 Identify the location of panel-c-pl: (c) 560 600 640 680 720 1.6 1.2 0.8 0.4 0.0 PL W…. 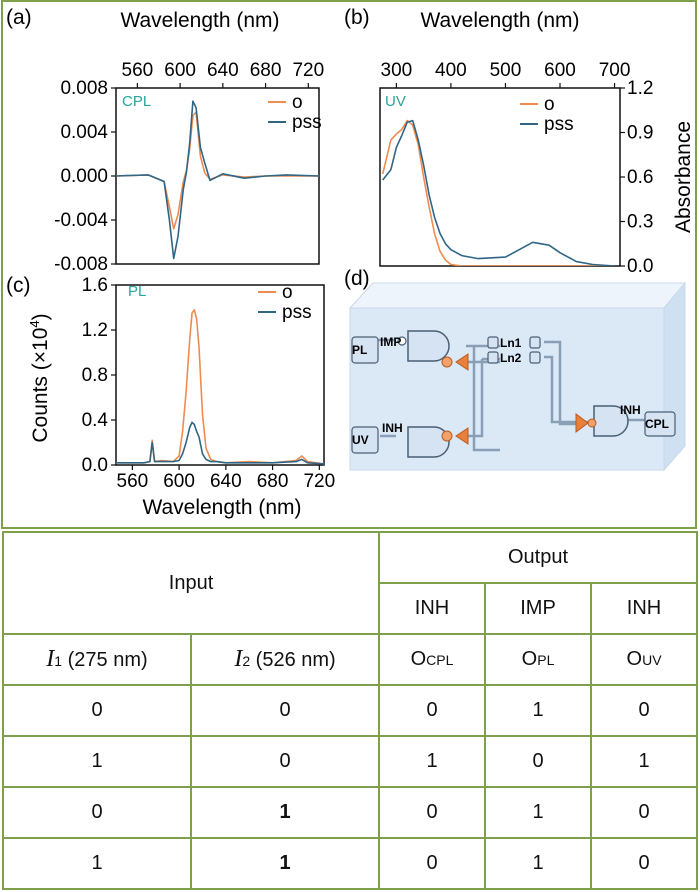
(170, 396).